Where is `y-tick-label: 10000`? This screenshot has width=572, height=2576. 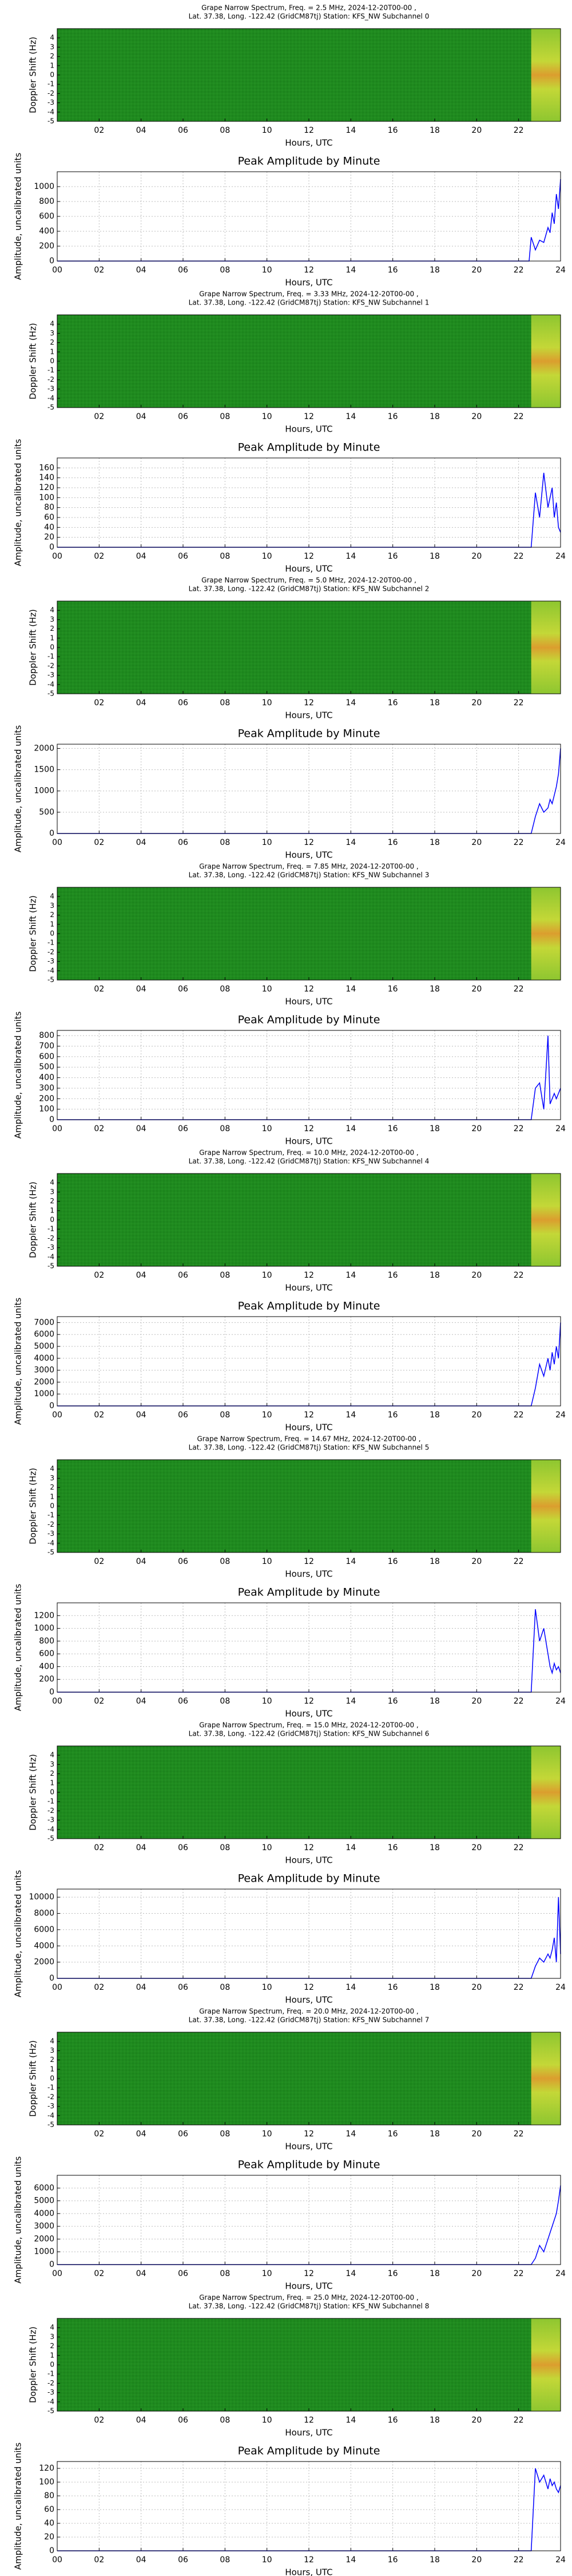
y-tick-label: 10000 is located at coordinates (41, 1897).